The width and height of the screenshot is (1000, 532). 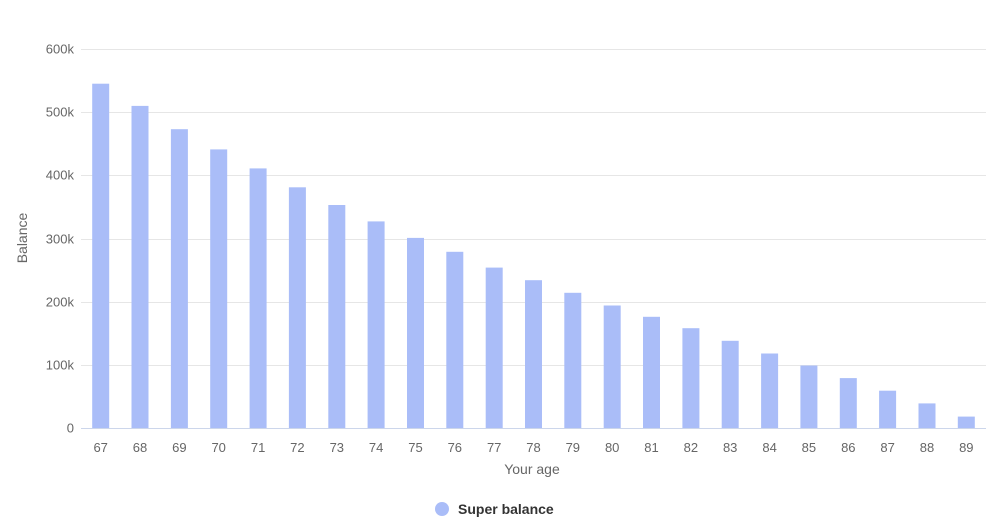 I want to click on x-tick-label: 81, so click(x=651, y=447).